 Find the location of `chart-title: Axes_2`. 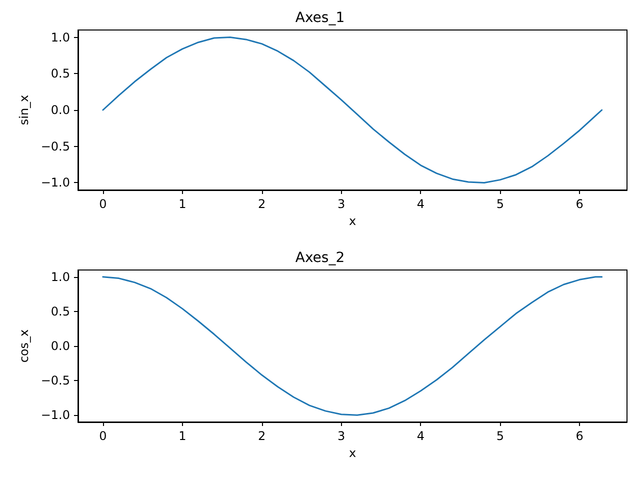

chart-title: Axes_2 is located at coordinates (320, 258).